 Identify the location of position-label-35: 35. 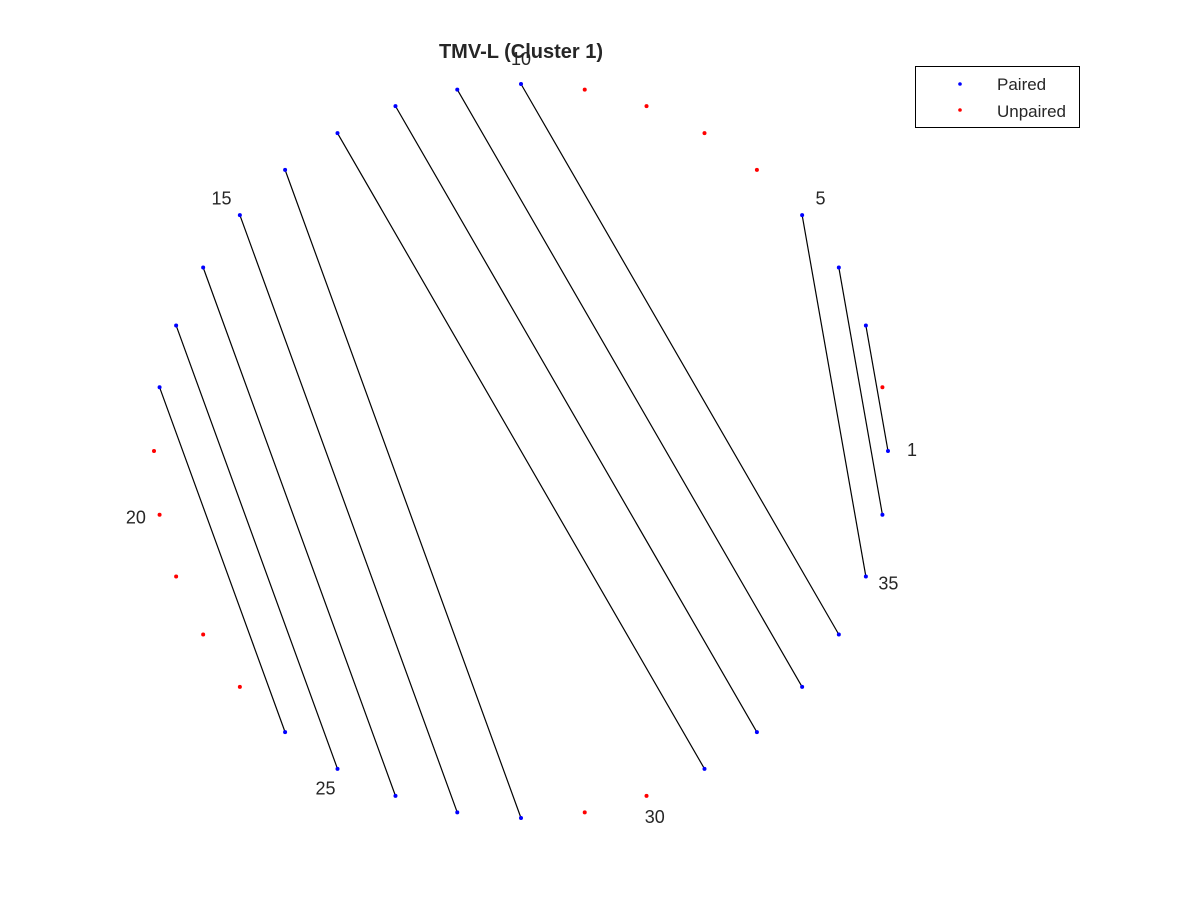
(888, 583).